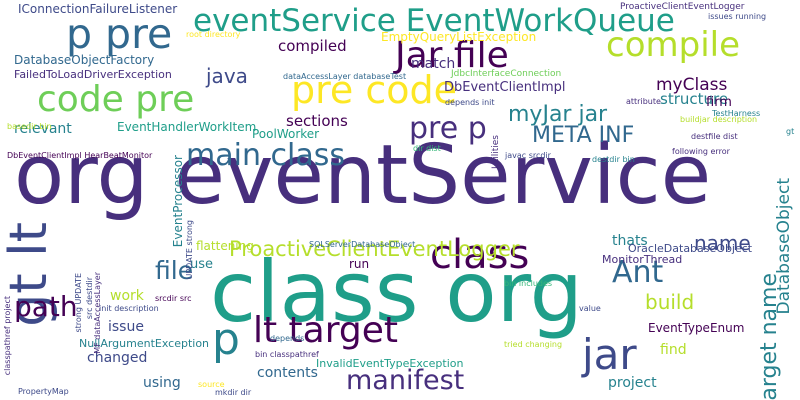 The width and height of the screenshot is (800, 400). What do you see at coordinates (374, 90) in the screenshot?
I see `word: pre code` at bounding box center [374, 90].